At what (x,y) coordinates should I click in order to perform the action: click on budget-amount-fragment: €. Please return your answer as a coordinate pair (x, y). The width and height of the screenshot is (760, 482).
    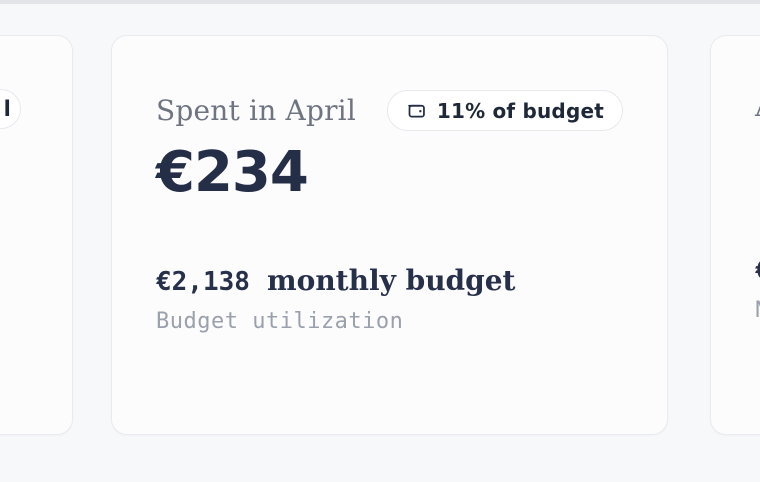
    Looking at the image, I should click on (757, 271).